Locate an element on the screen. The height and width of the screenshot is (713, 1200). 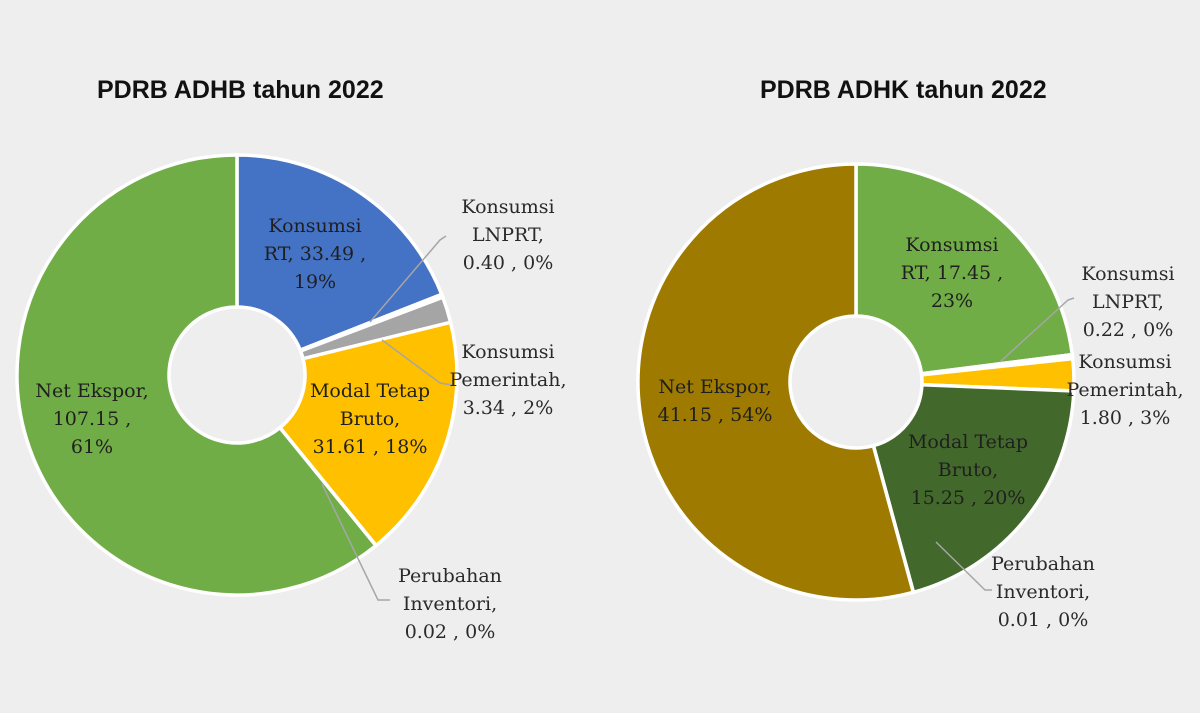
chart-title-adhb: PDRB ADHB tahun 2022 is located at coordinates (240, 90).